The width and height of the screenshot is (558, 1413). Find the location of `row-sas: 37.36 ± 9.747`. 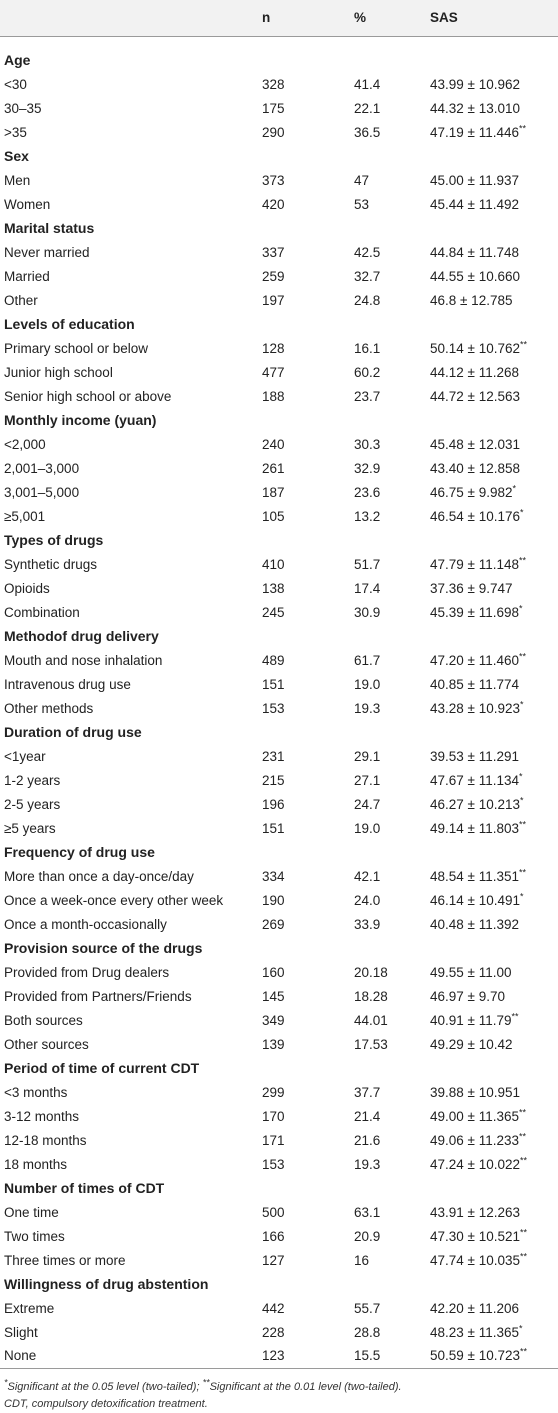

row-sas: 37.36 ± 9.747 is located at coordinates (471, 588).